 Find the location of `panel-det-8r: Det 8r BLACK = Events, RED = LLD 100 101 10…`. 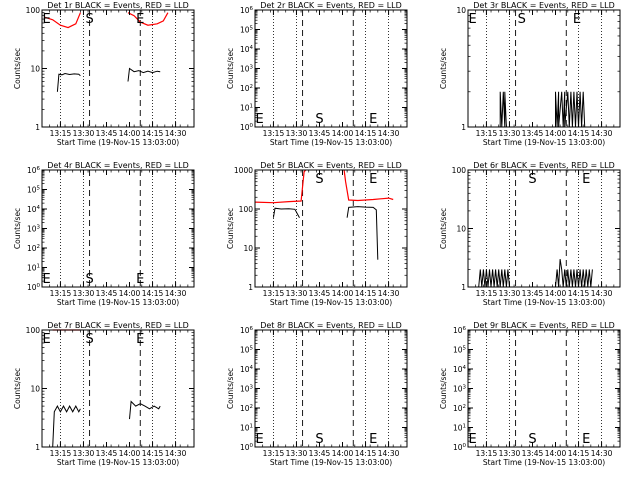

panel-det-8r: Det 8r BLACK = Events, RED = LLD 100 101 10… is located at coordinates (317, 394).